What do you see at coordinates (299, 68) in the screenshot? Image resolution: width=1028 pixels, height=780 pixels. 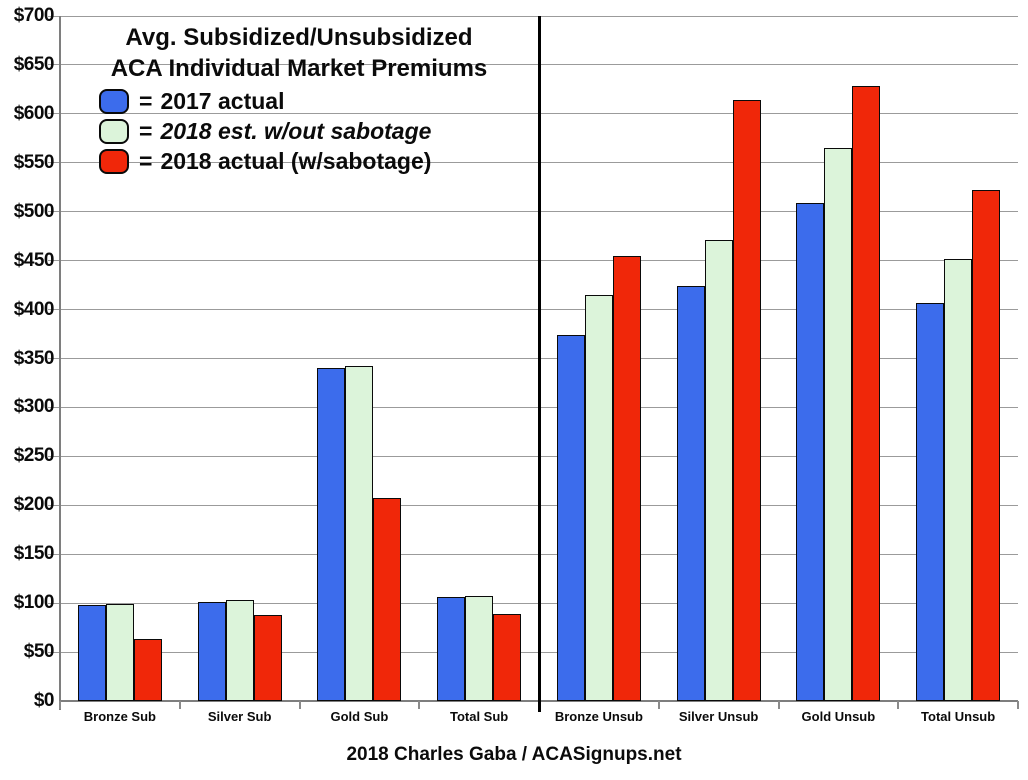 I see `chart-title-line-2: ACA Individual Market Premiums` at bounding box center [299, 68].